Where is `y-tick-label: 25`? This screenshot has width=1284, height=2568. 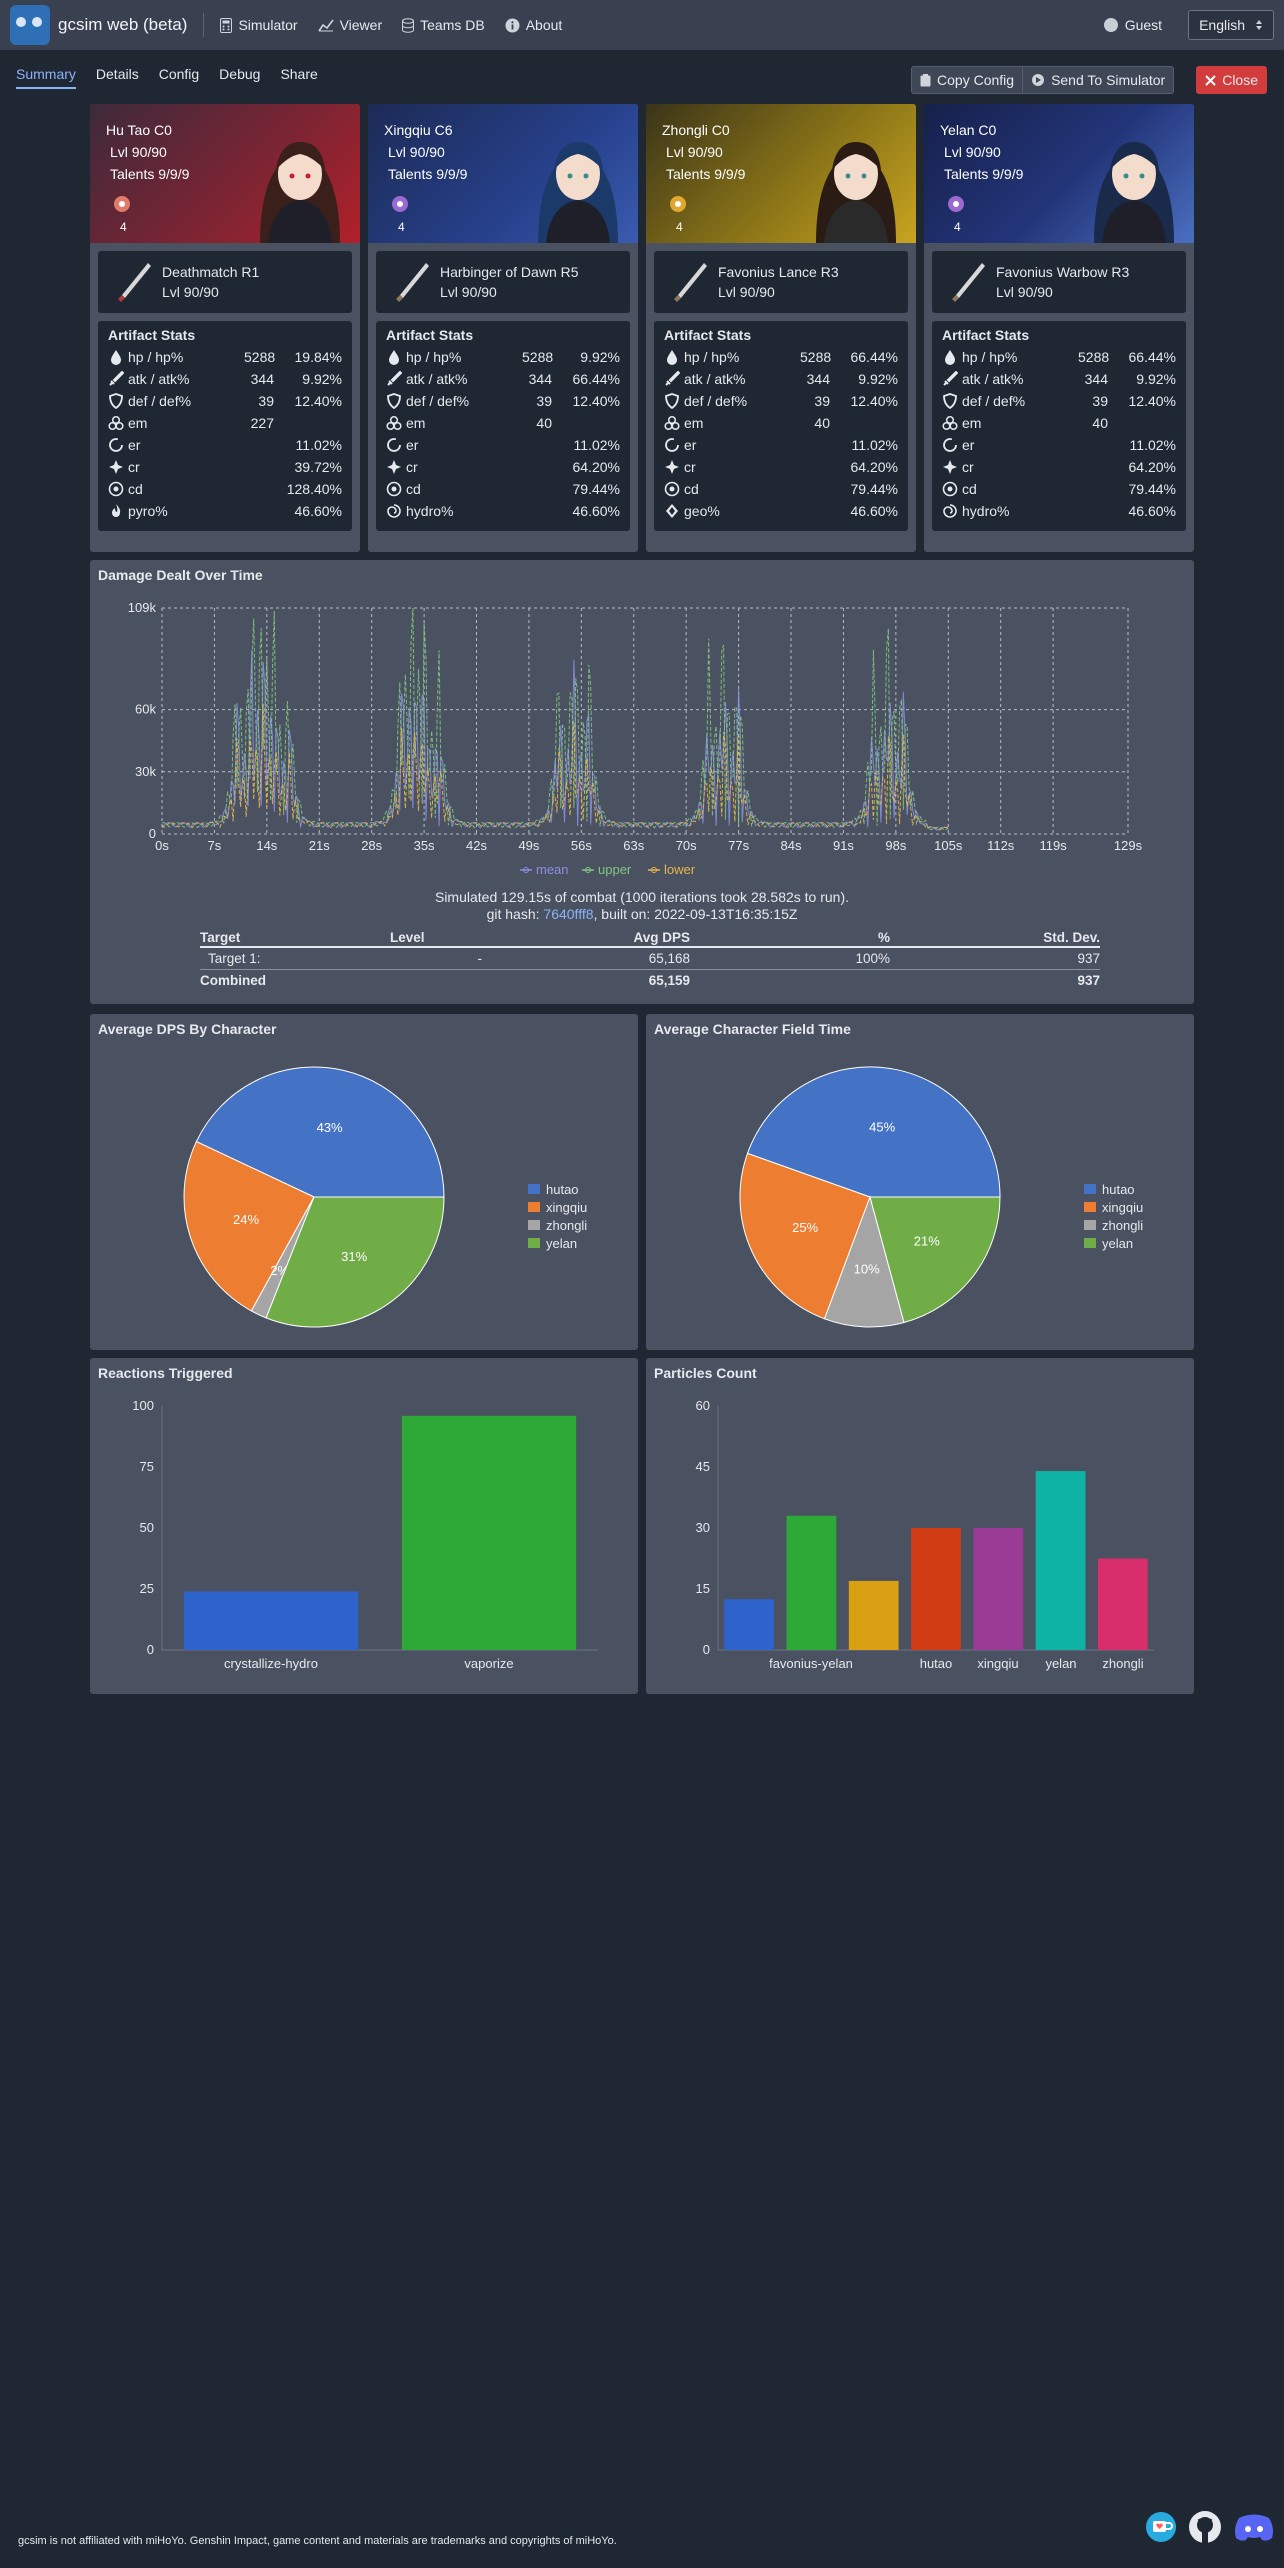
y-tick-label: 25 is located at coordinates (147, 1588).